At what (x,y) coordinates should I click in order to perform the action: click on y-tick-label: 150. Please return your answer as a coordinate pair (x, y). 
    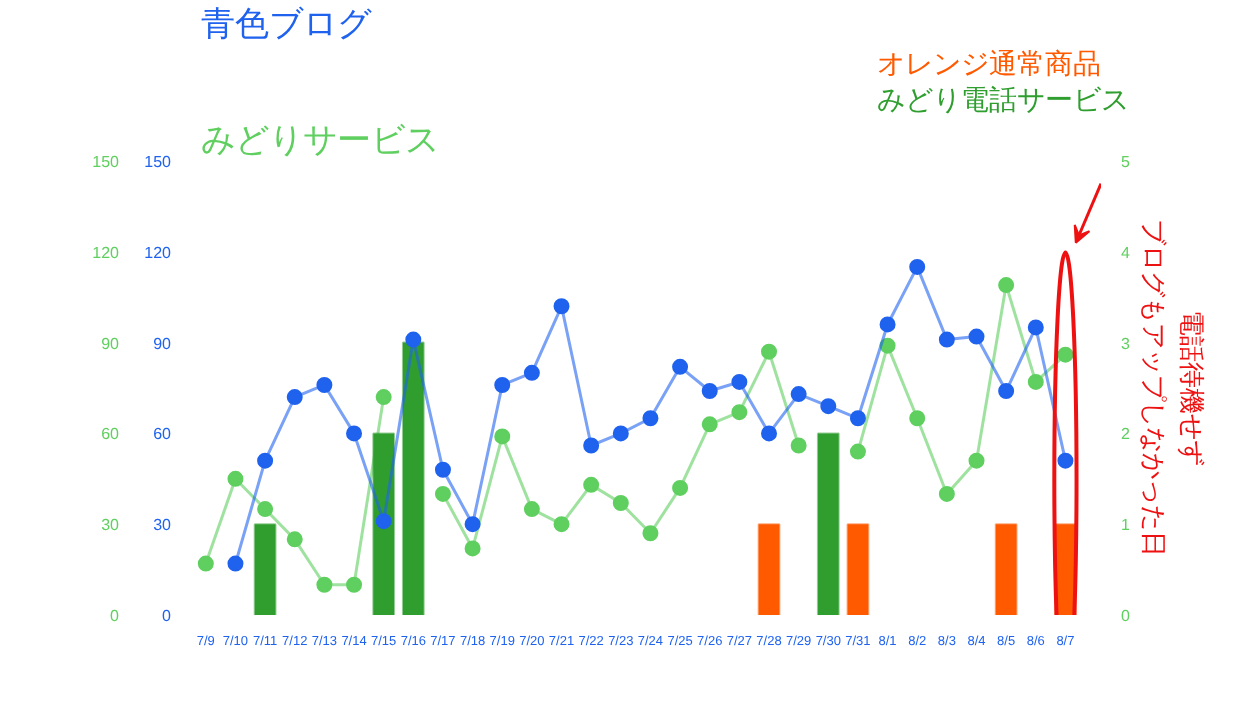
    Looking at the image, I should click on (158, 162).